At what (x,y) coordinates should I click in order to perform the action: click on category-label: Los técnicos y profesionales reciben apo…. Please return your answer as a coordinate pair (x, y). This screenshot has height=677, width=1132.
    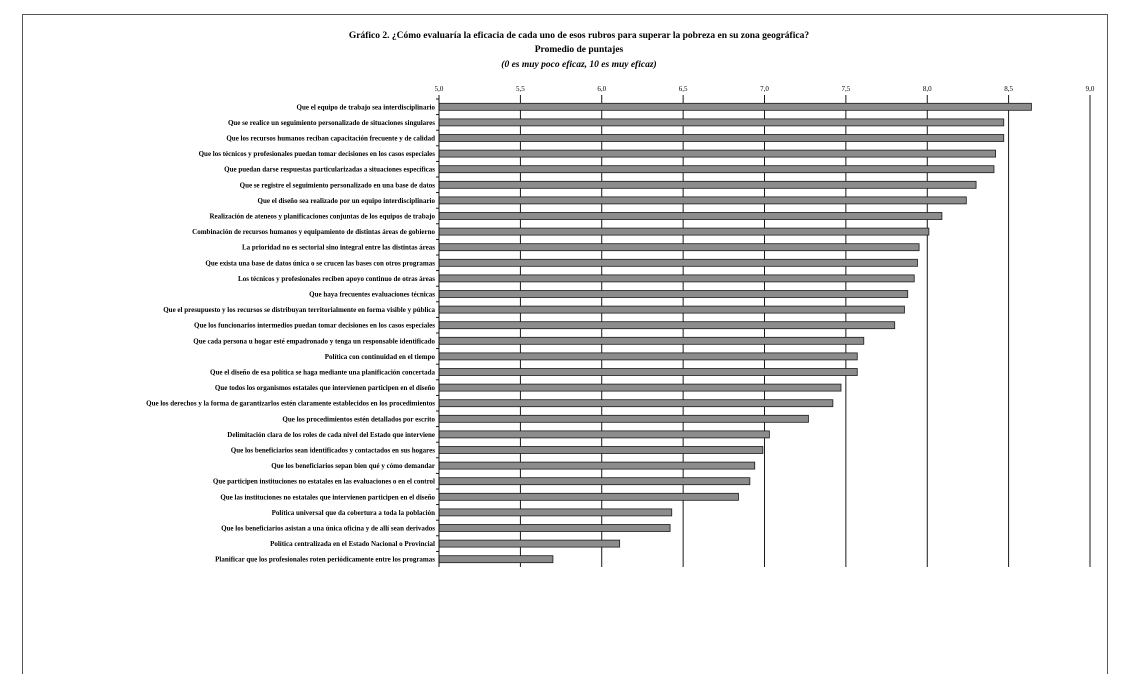
    Looking at the image, I should click on (336, 279).